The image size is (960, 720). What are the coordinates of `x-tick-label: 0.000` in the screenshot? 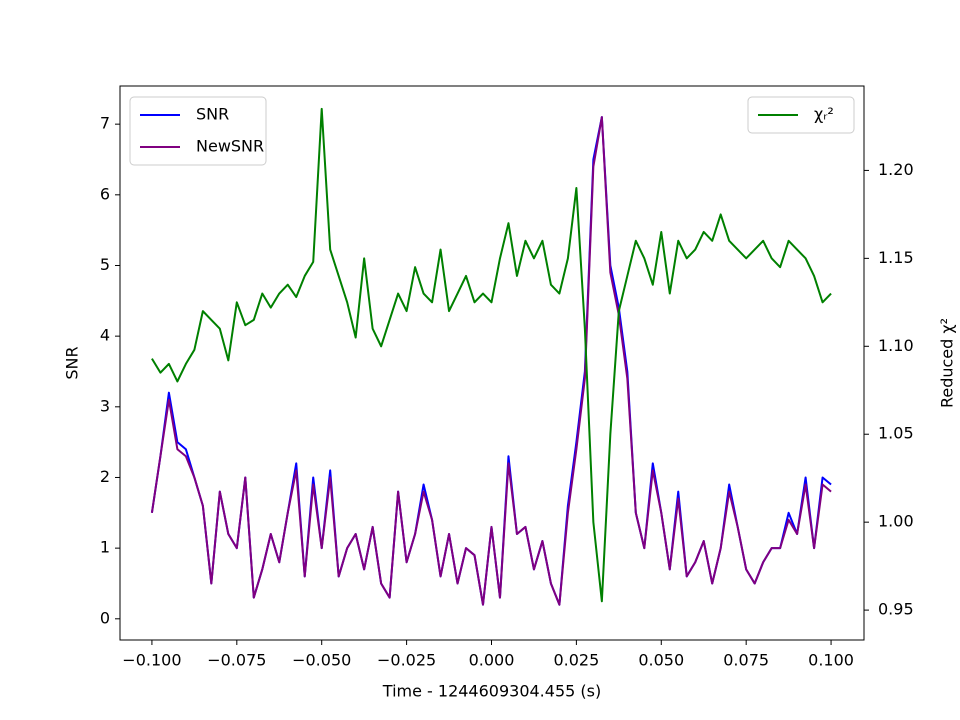 It's located at (492, 660).